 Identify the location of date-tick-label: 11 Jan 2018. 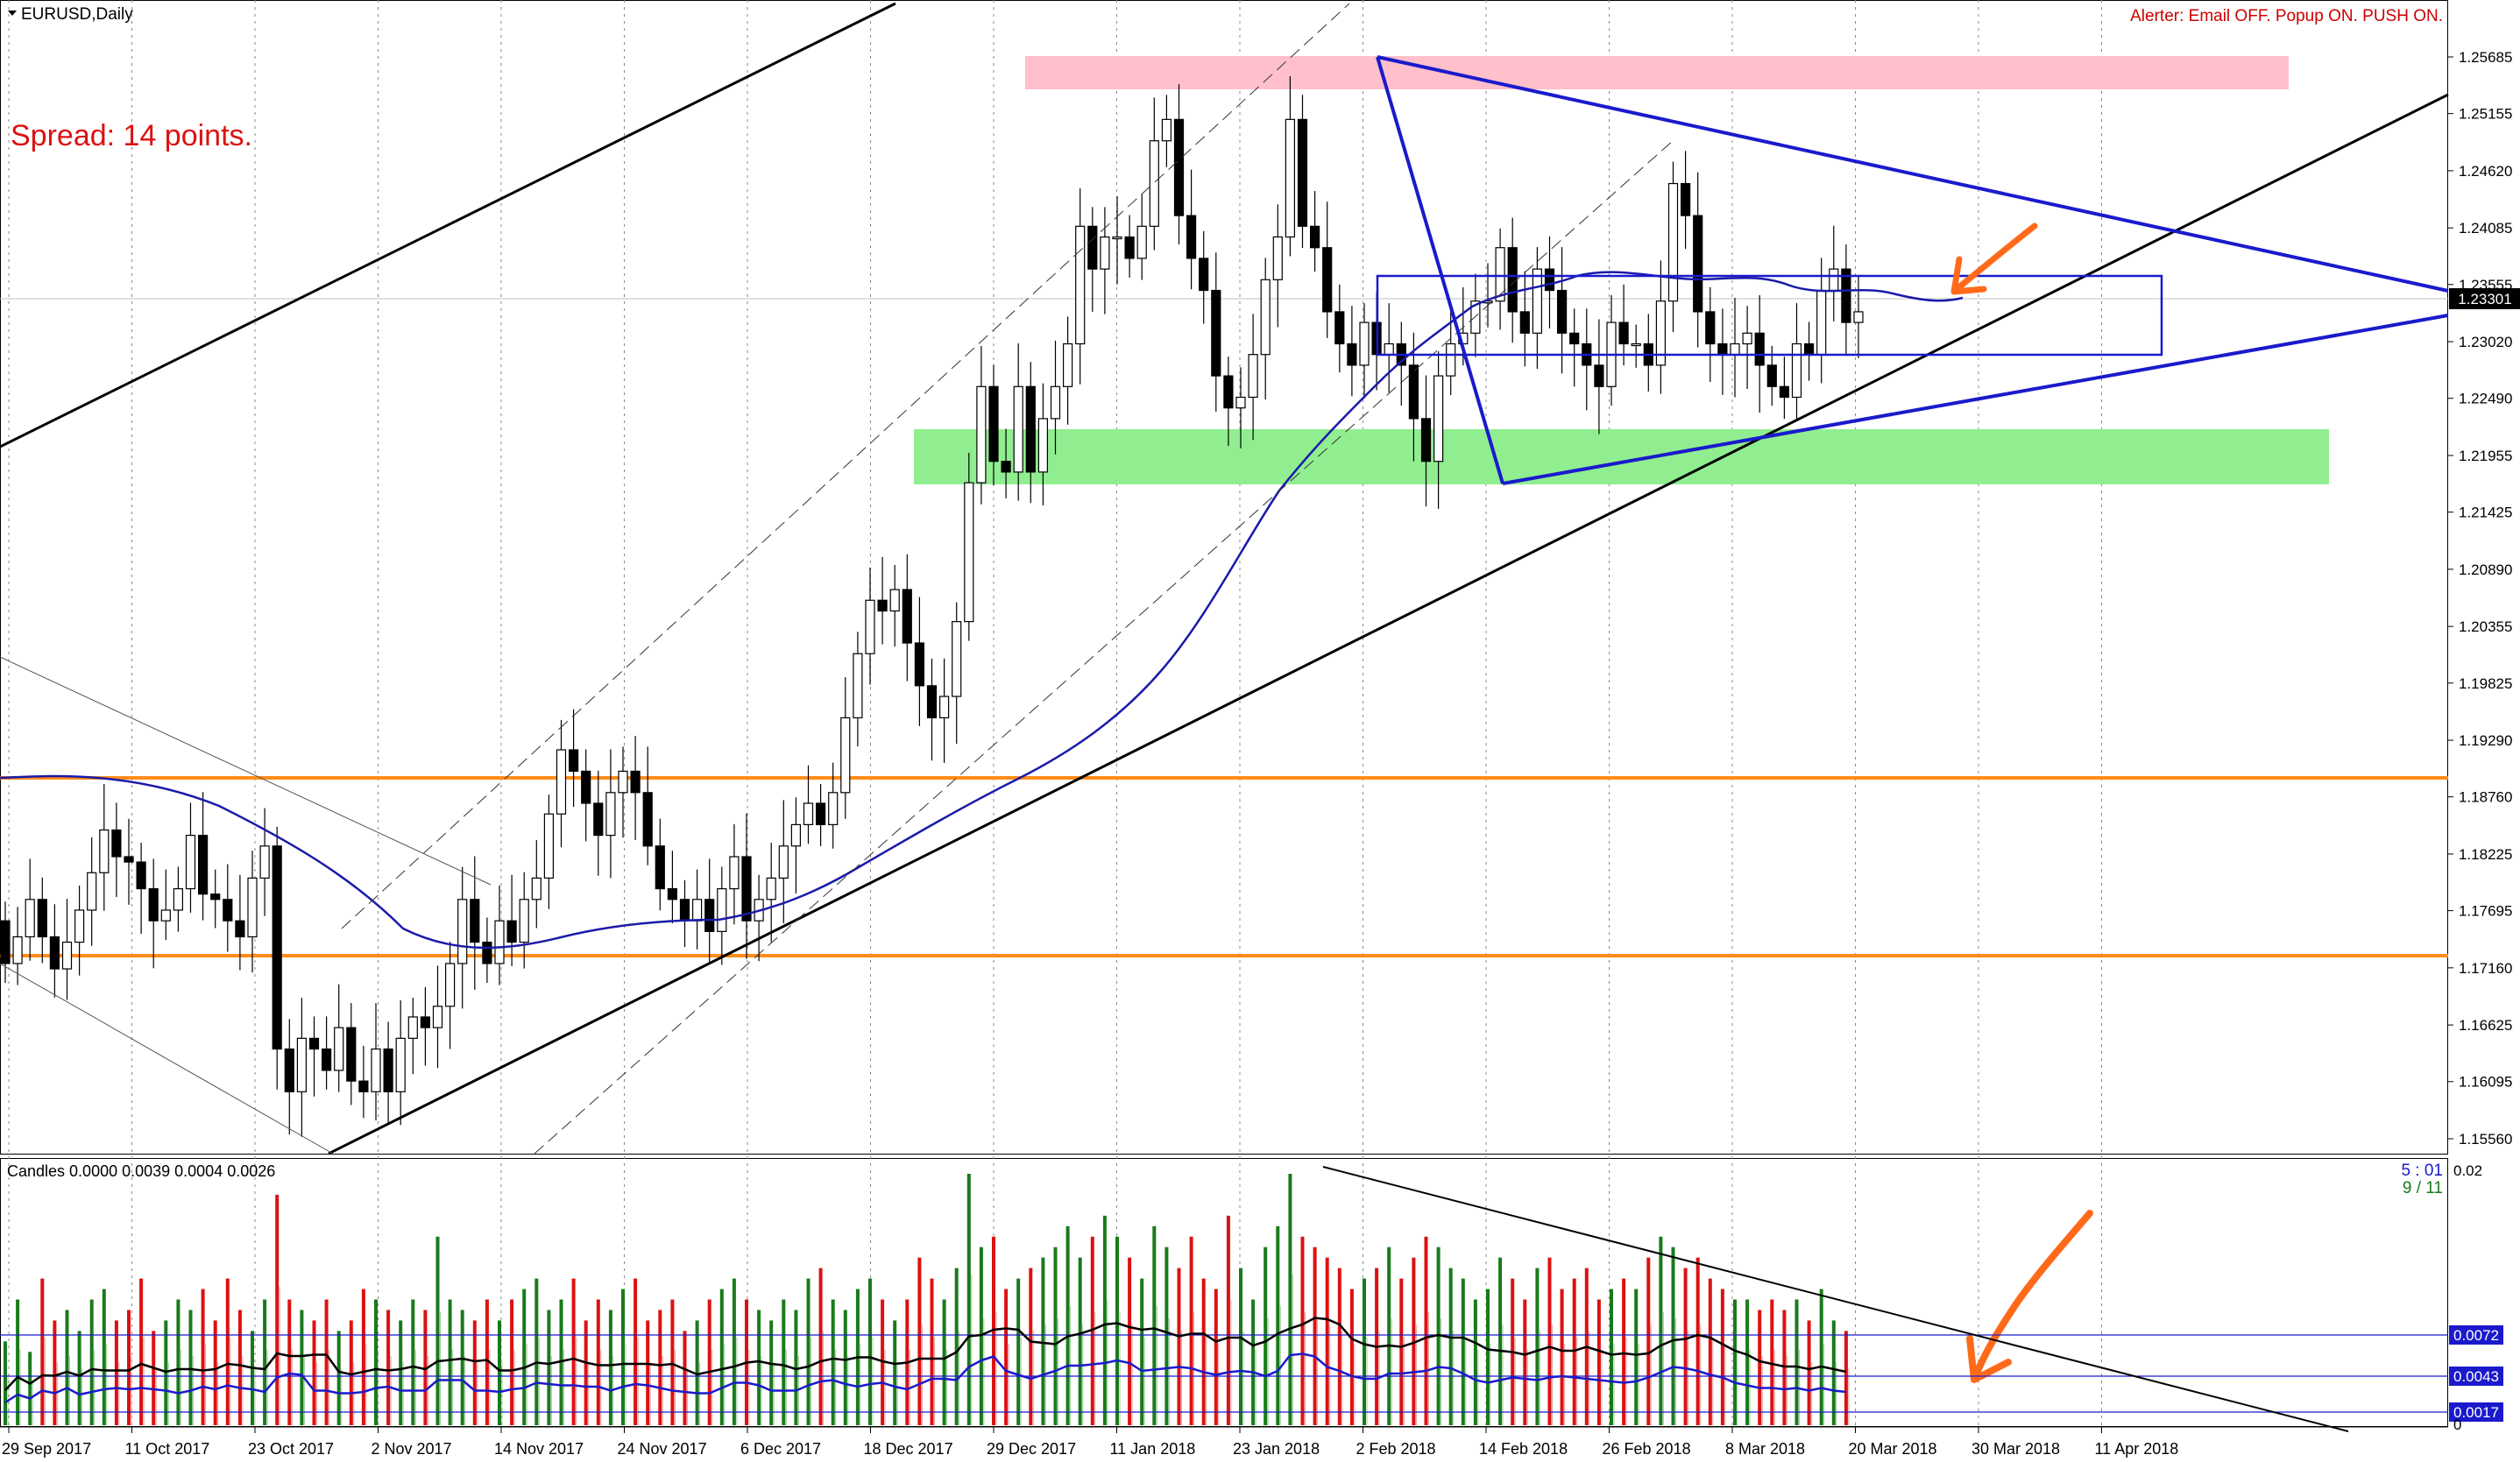
(1153, 1449).